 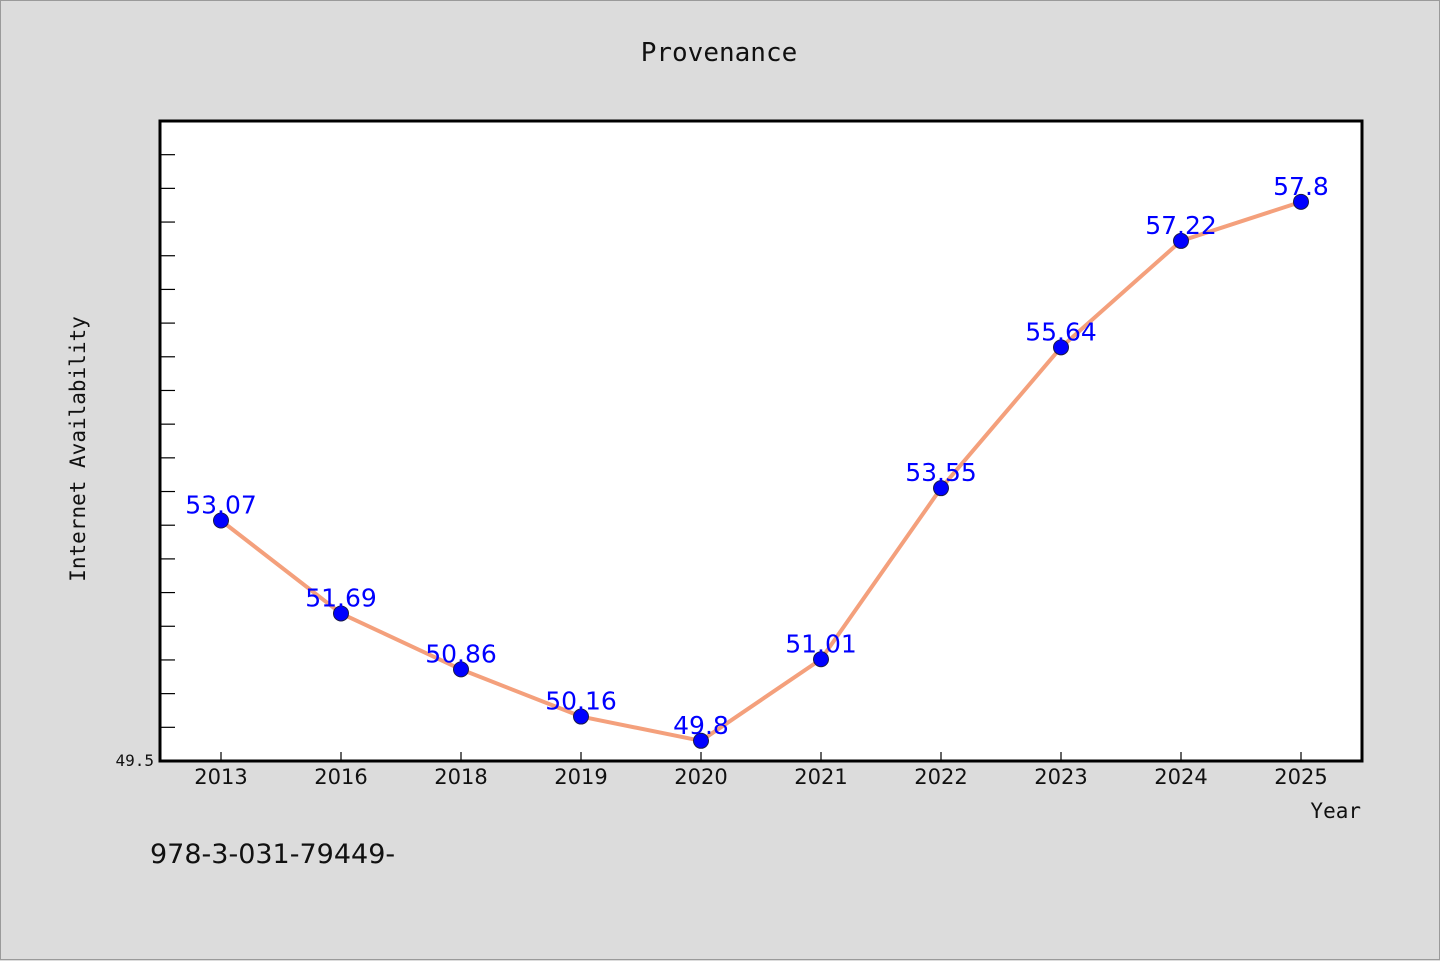 I want to click on data-label: 53.07, so click(x=221, y=504).